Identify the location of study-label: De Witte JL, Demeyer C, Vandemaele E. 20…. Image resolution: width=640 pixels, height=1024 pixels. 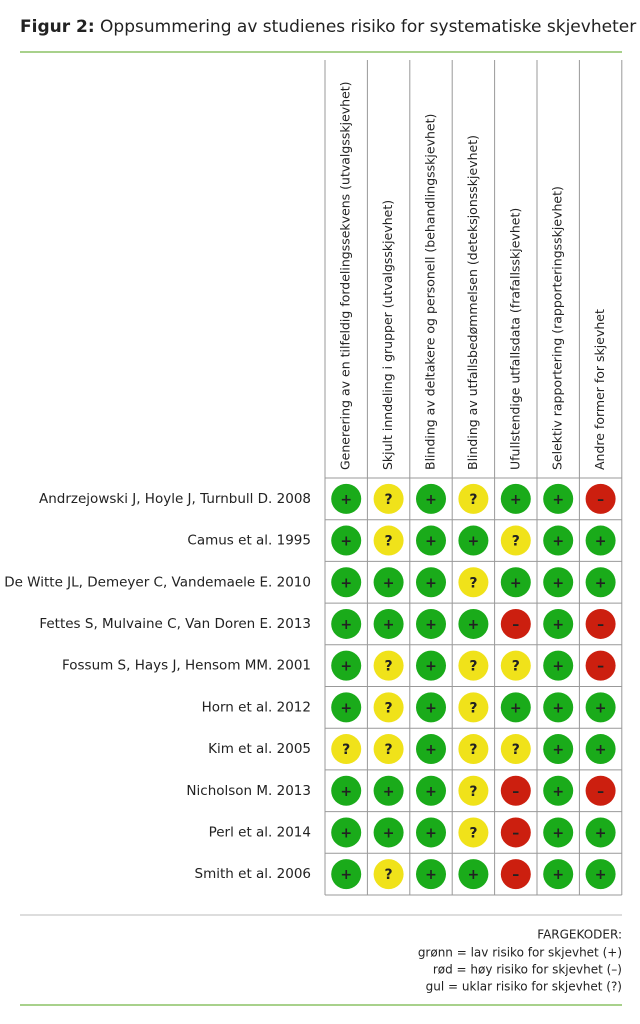
(157, 582).